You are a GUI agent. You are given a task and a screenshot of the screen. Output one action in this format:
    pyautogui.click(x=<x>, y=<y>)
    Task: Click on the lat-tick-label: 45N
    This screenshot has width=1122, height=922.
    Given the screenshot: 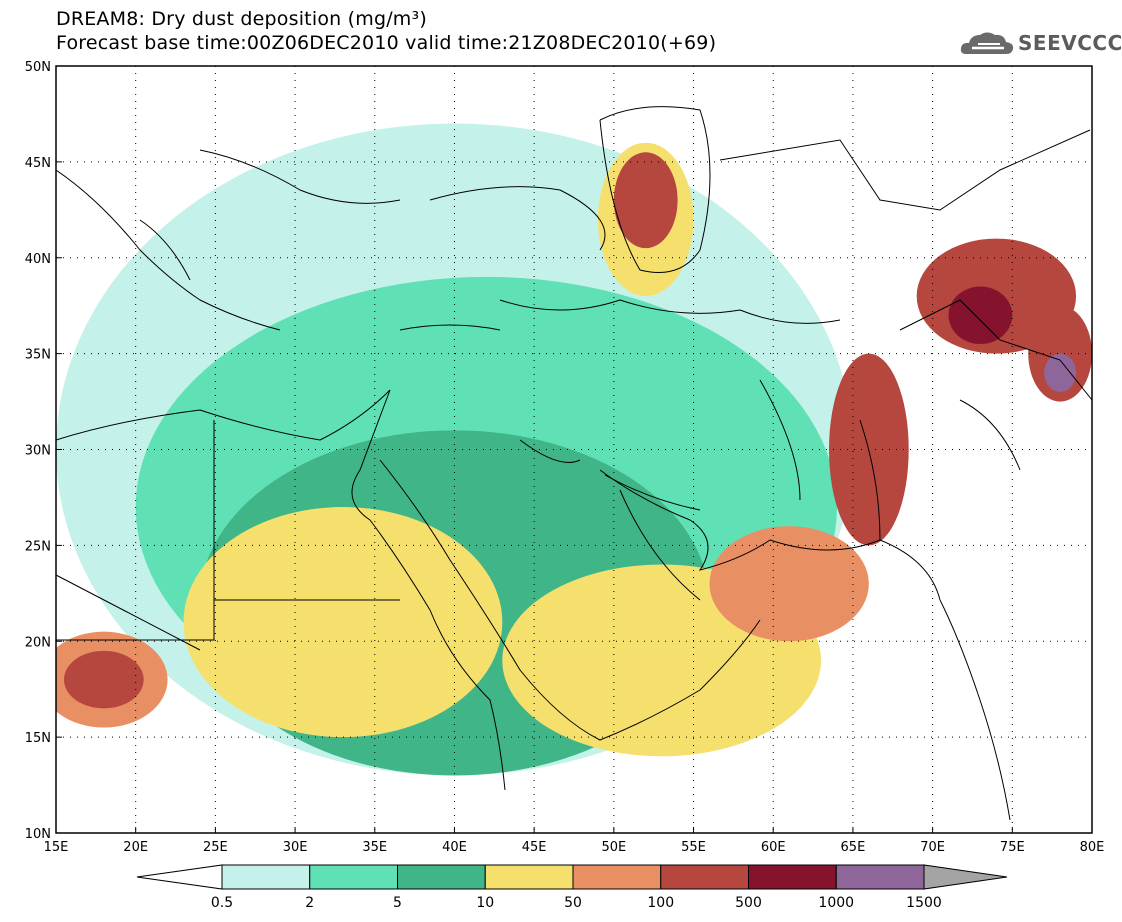 What is the action you would take?
    pyautogui.click(x=38, y=163)
    